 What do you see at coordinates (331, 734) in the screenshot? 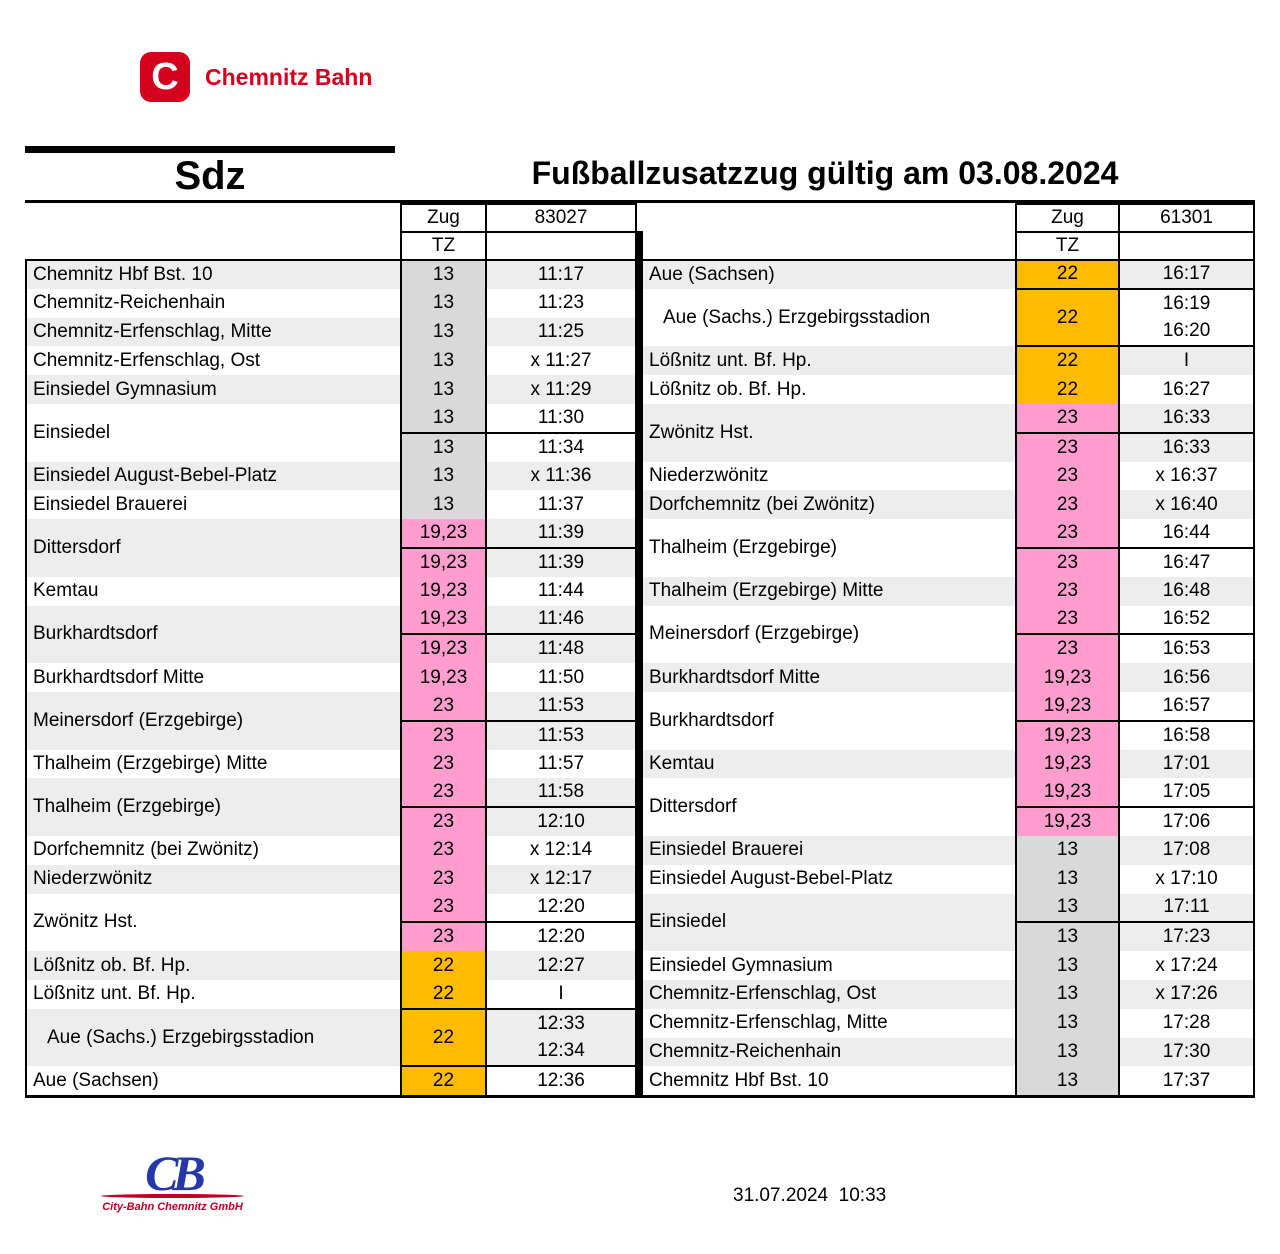
I see `timetable-row: 23 11:53` at bounding box center [331, 734].